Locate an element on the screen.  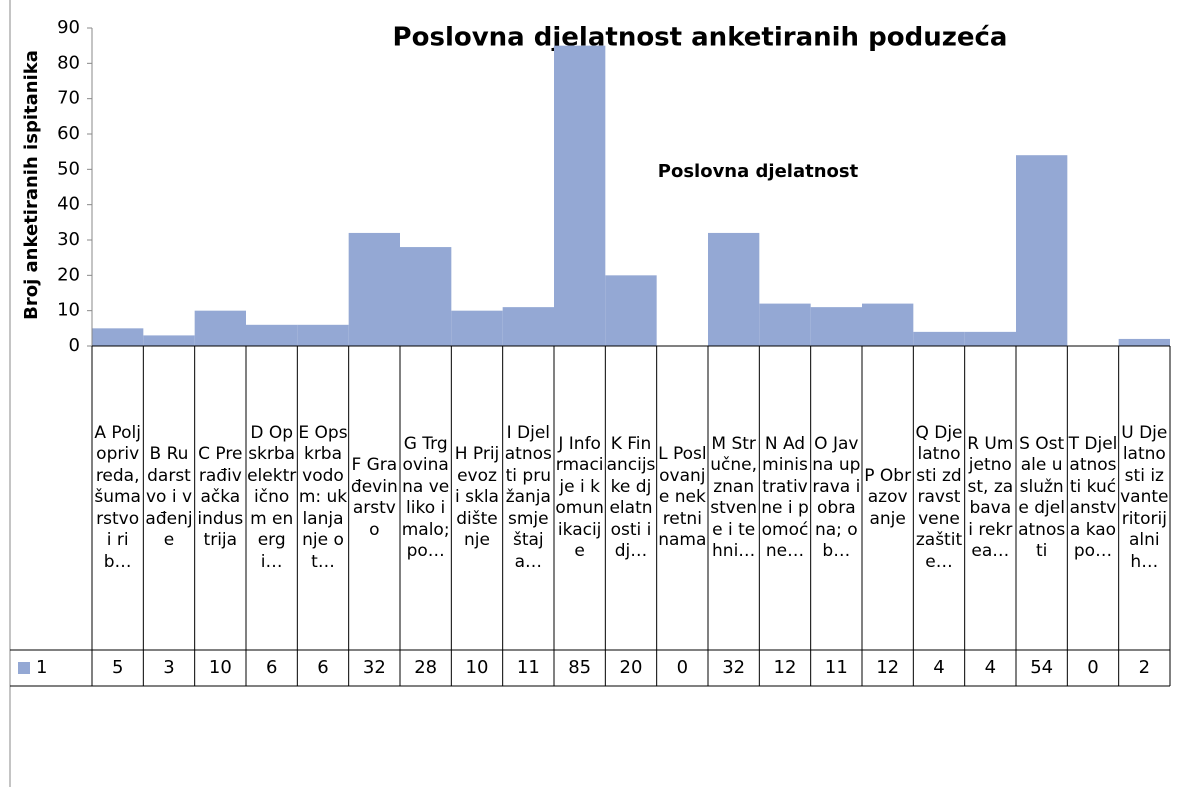
table-value: 20 is located at coordinates (631, 667).